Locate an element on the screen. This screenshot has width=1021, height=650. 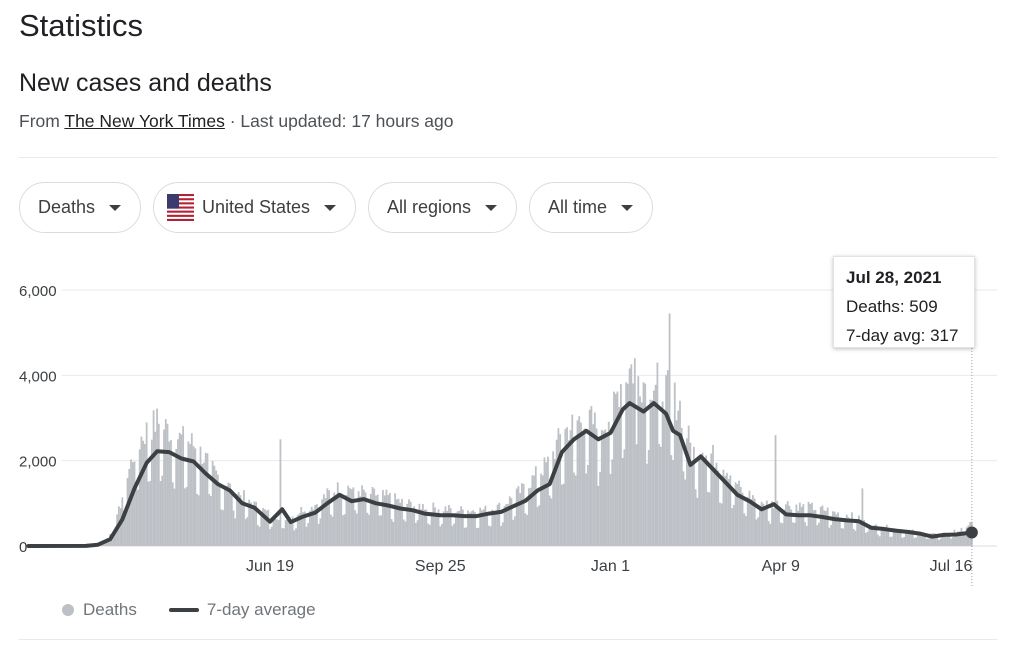
page-title: Statistics is located at coordinates (81, 25).